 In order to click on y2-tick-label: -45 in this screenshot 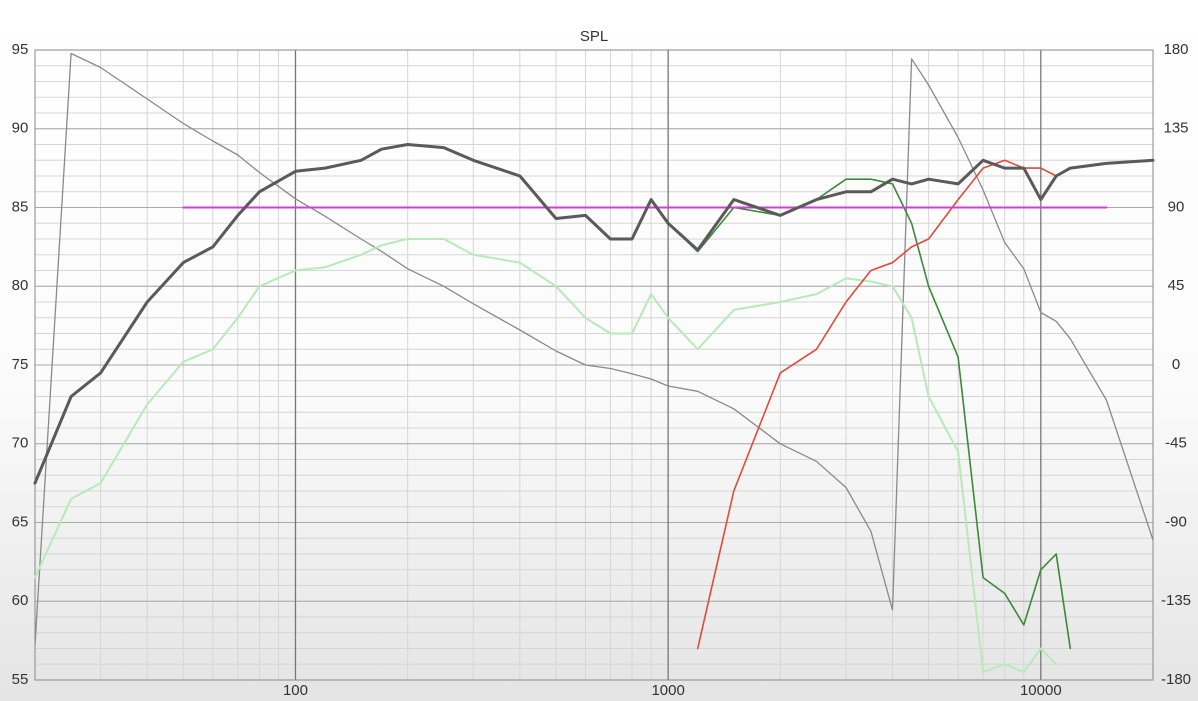, I will do `click(1176, 443)`.